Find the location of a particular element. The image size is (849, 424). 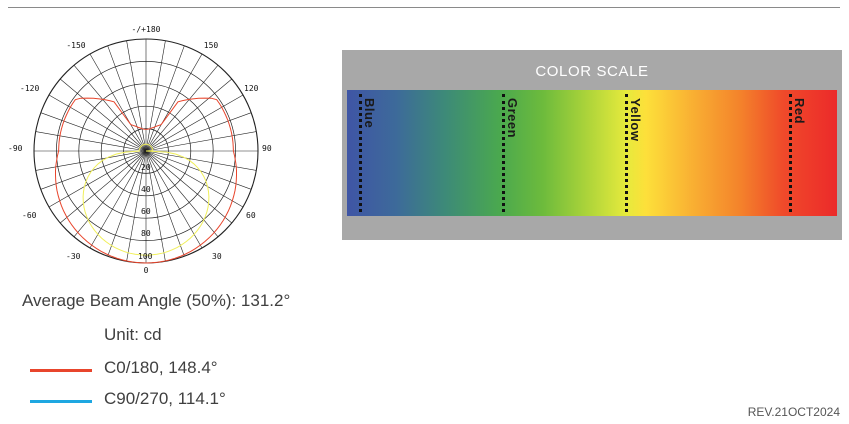

polar-curves is located at coordinates (146, 180).